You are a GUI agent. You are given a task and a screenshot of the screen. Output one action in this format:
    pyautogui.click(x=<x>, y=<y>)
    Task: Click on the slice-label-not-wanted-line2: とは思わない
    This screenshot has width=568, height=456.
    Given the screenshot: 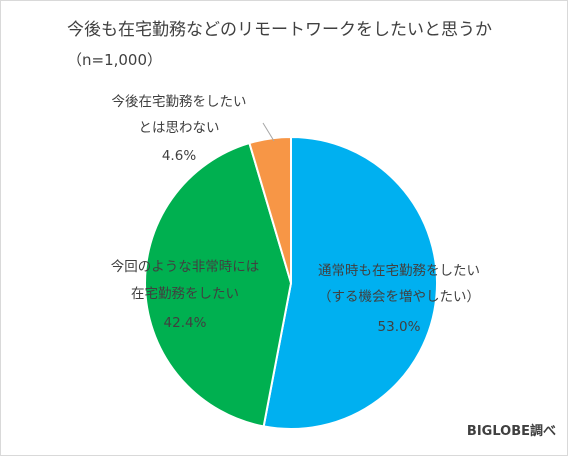 What is the action you would take?
    pyautogui.click(x=179, y=128)
    